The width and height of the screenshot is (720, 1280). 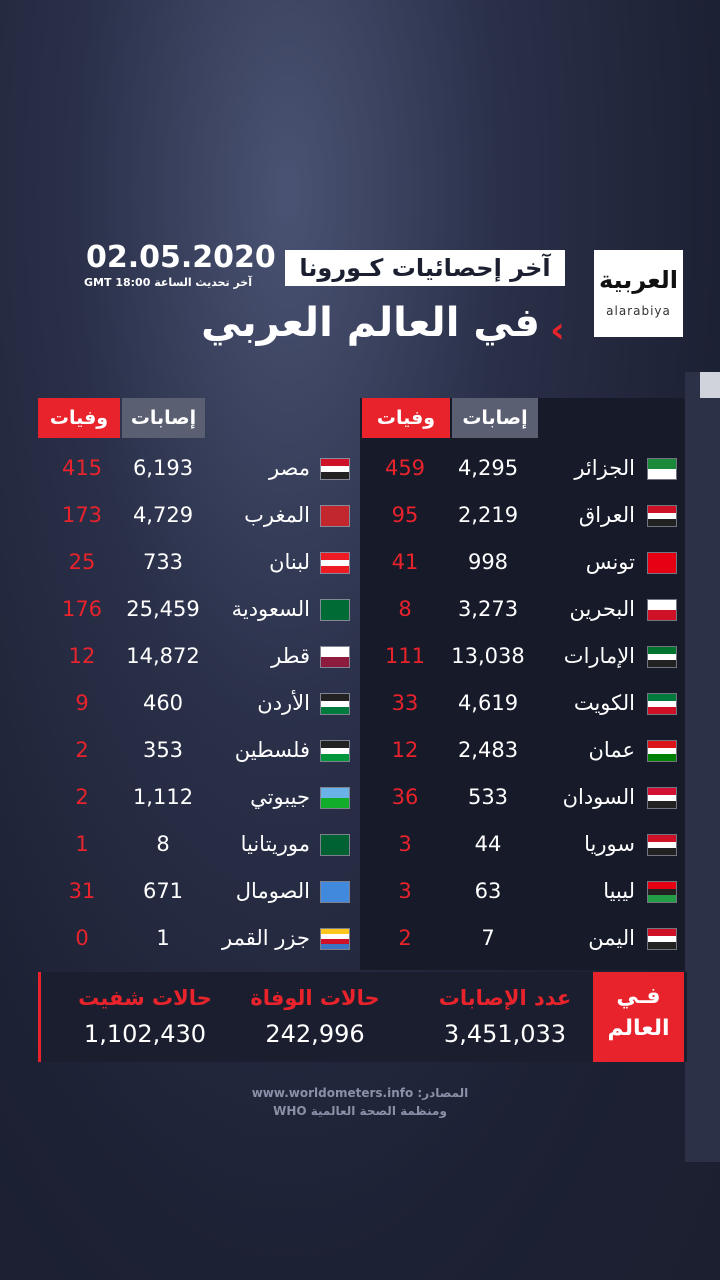 What do you see at coordinates (488, 797) in the screenshot?
I see `cases: 533` at bounding box center [488, 797].